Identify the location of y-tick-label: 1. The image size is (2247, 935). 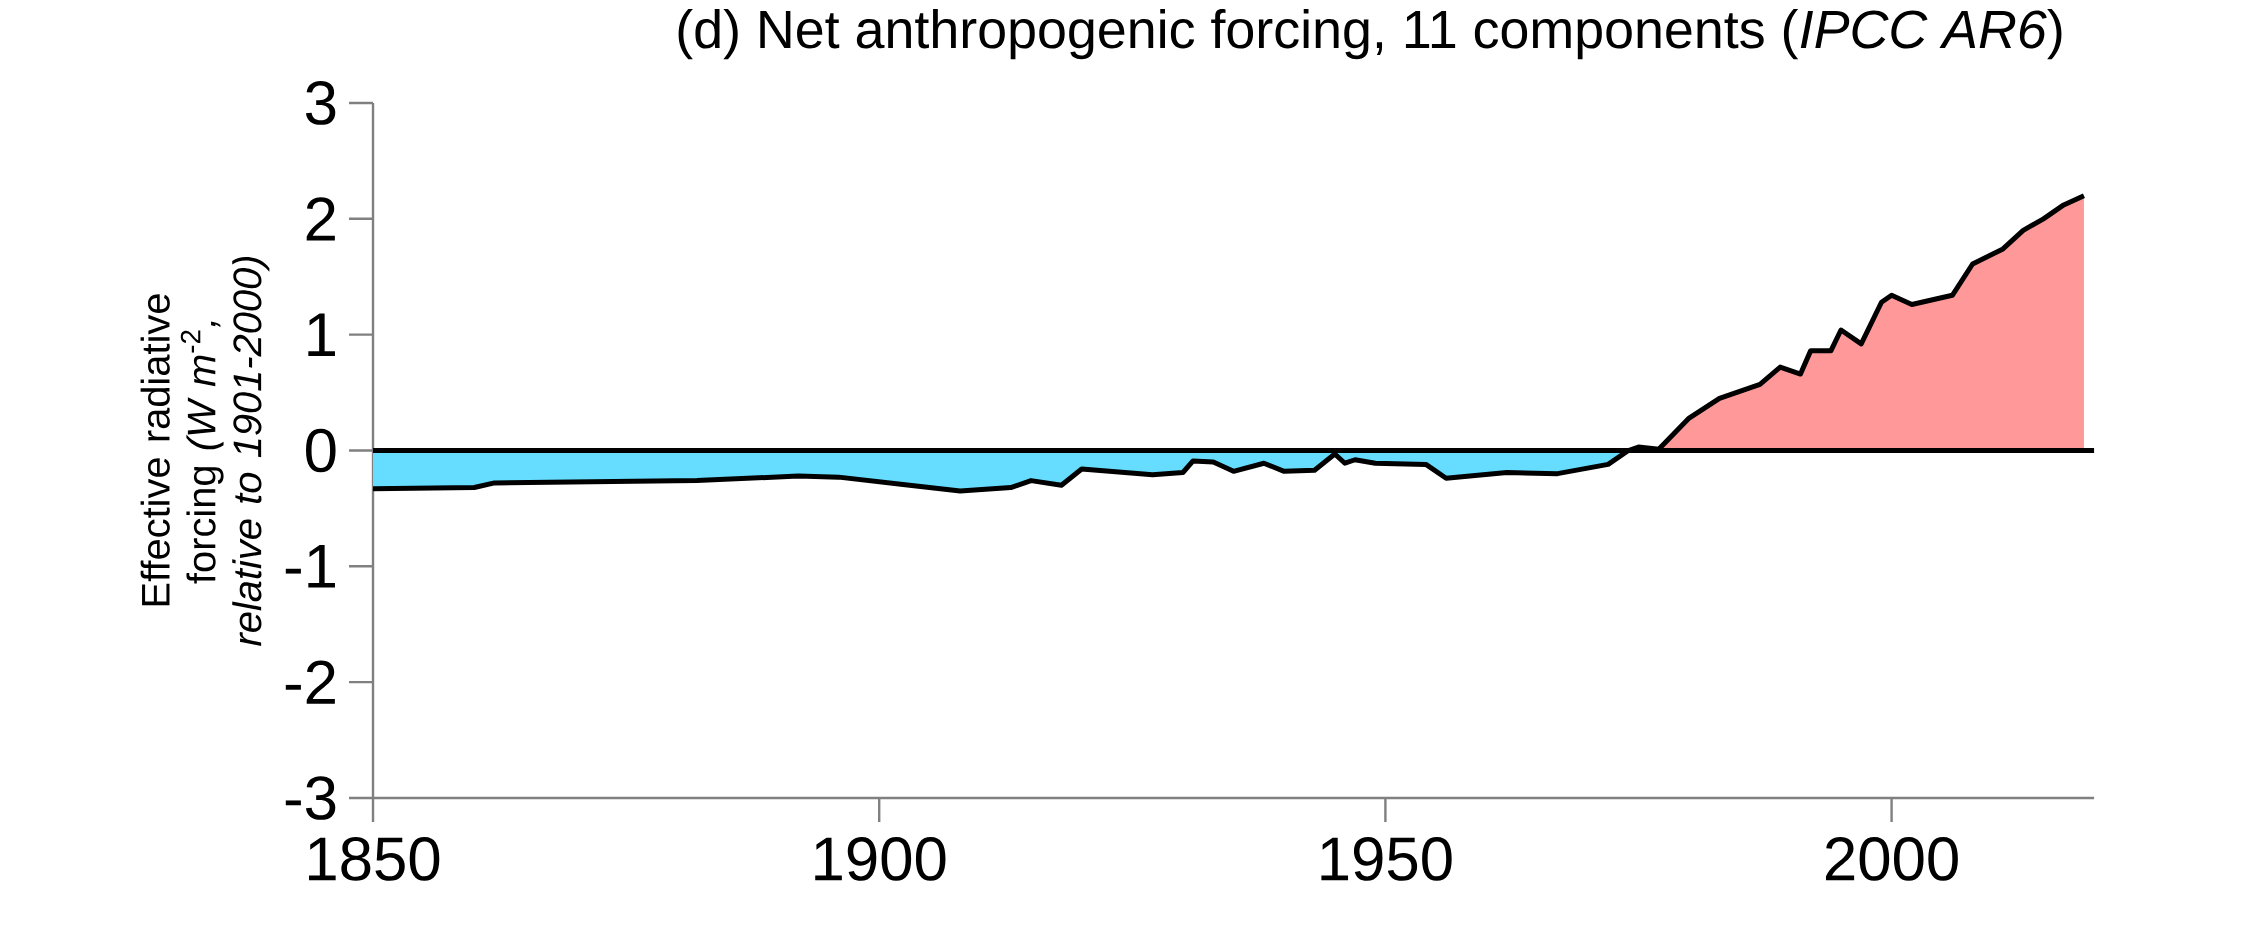
(321, 334).